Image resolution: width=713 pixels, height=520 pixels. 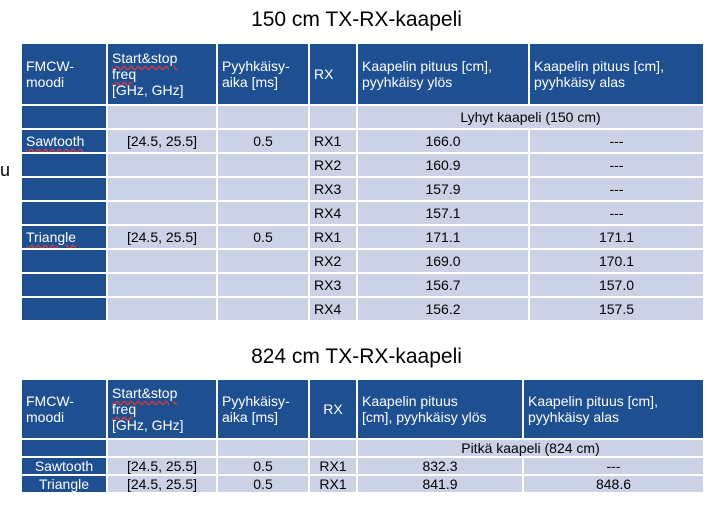 What do you see at coordinates (616, 261) in the screenshot?
I see `length-down-cell: 170.1` at bounding box center [616, 261].